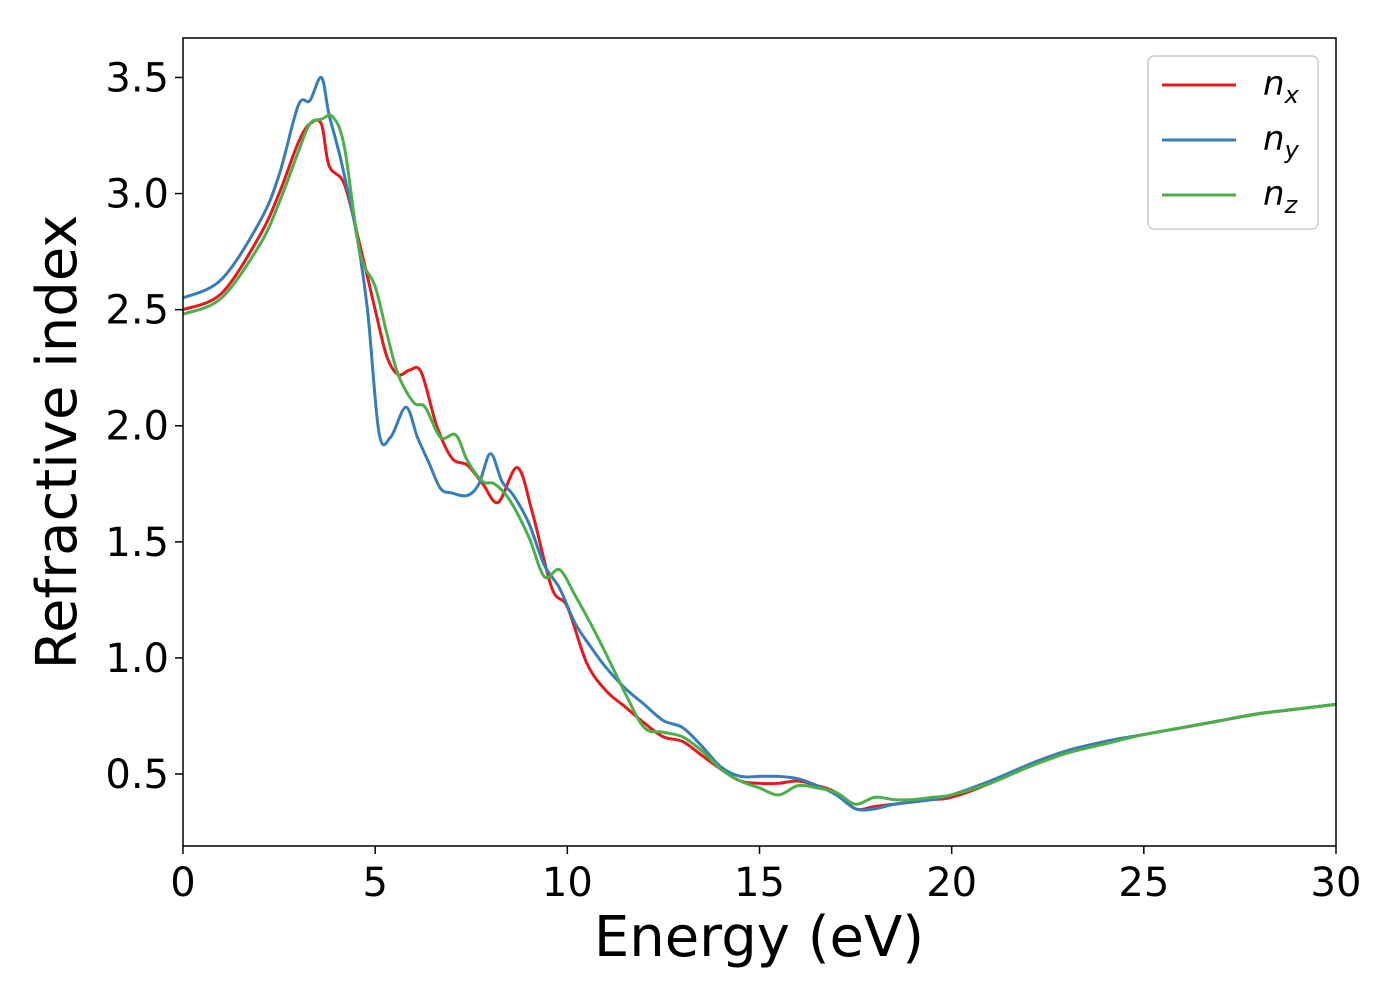 The image size is (1400, 1000). Describe the element at coordinates (137, 311) in the screenshot. I see `y-tick-label: 2.5` at that location.